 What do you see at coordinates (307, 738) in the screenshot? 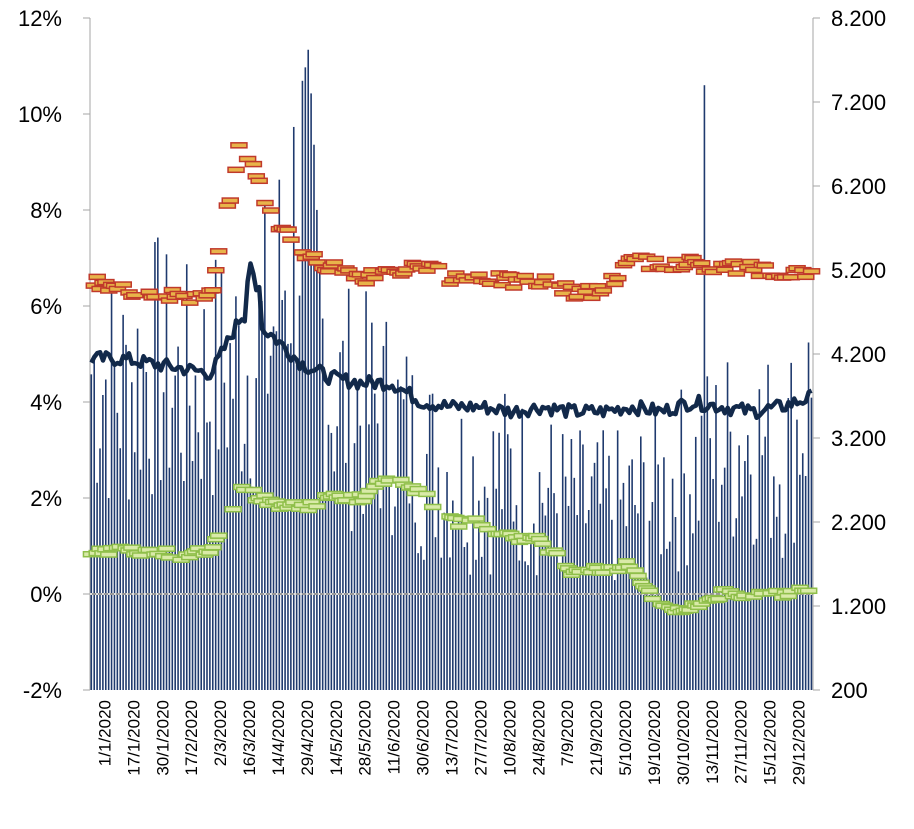
I see `x-tick-label: 29/4/2020` at bounding box center [307, 738].